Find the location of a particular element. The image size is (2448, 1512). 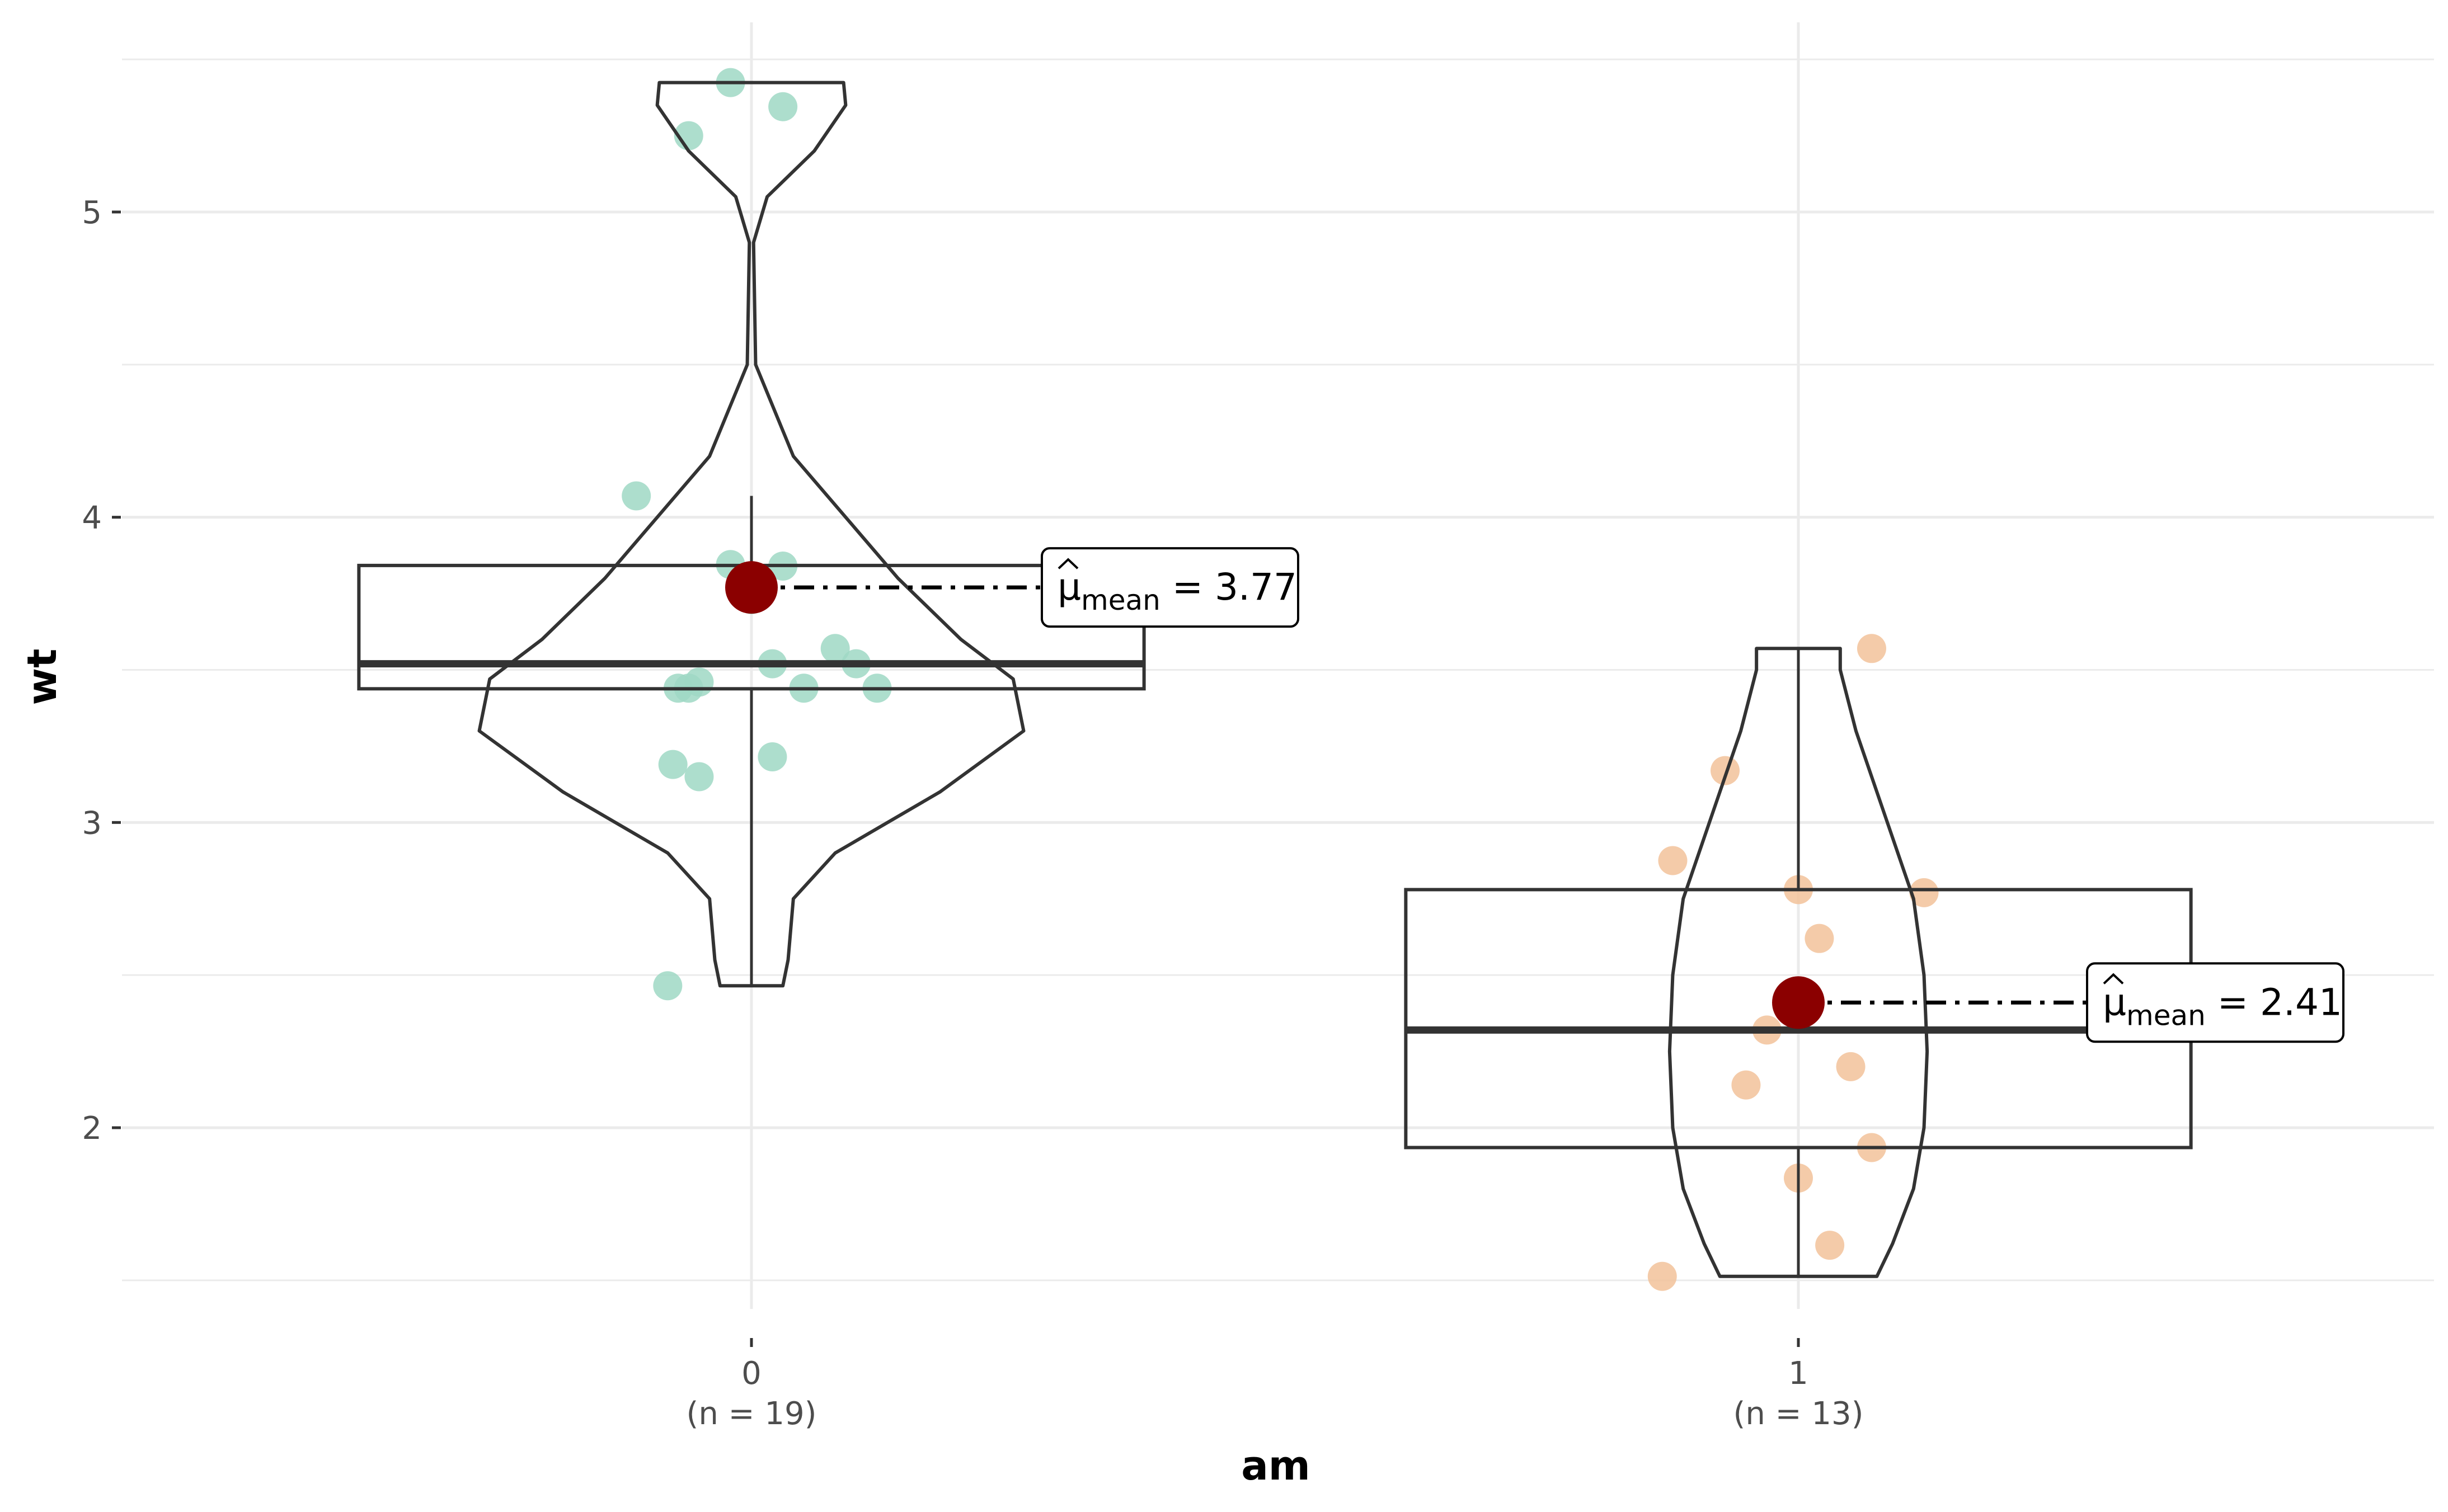

y-tick-label: 5 is located at coordinates (92, 213).